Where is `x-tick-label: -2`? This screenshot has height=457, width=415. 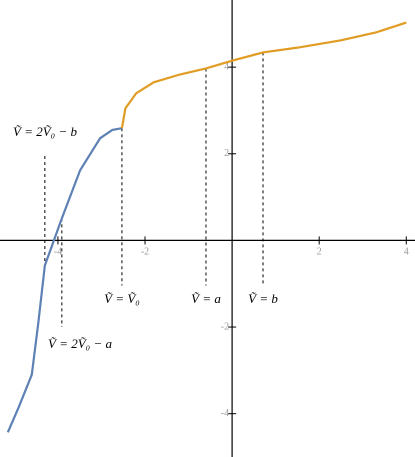 x-tick-label: -2 is located at coordinates (145, 252).